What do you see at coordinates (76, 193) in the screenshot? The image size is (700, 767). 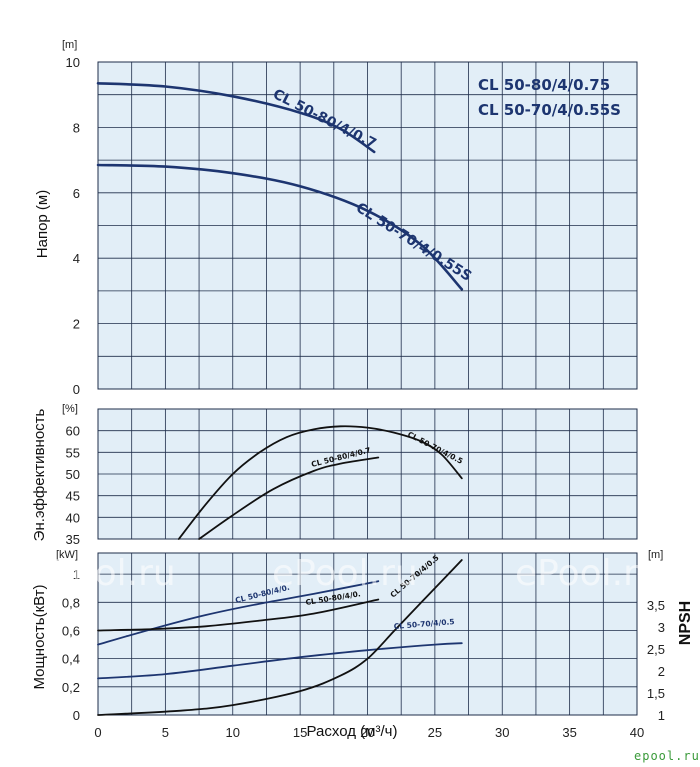 I see `y-tick-label: 6` at bounding box center [76, 193].